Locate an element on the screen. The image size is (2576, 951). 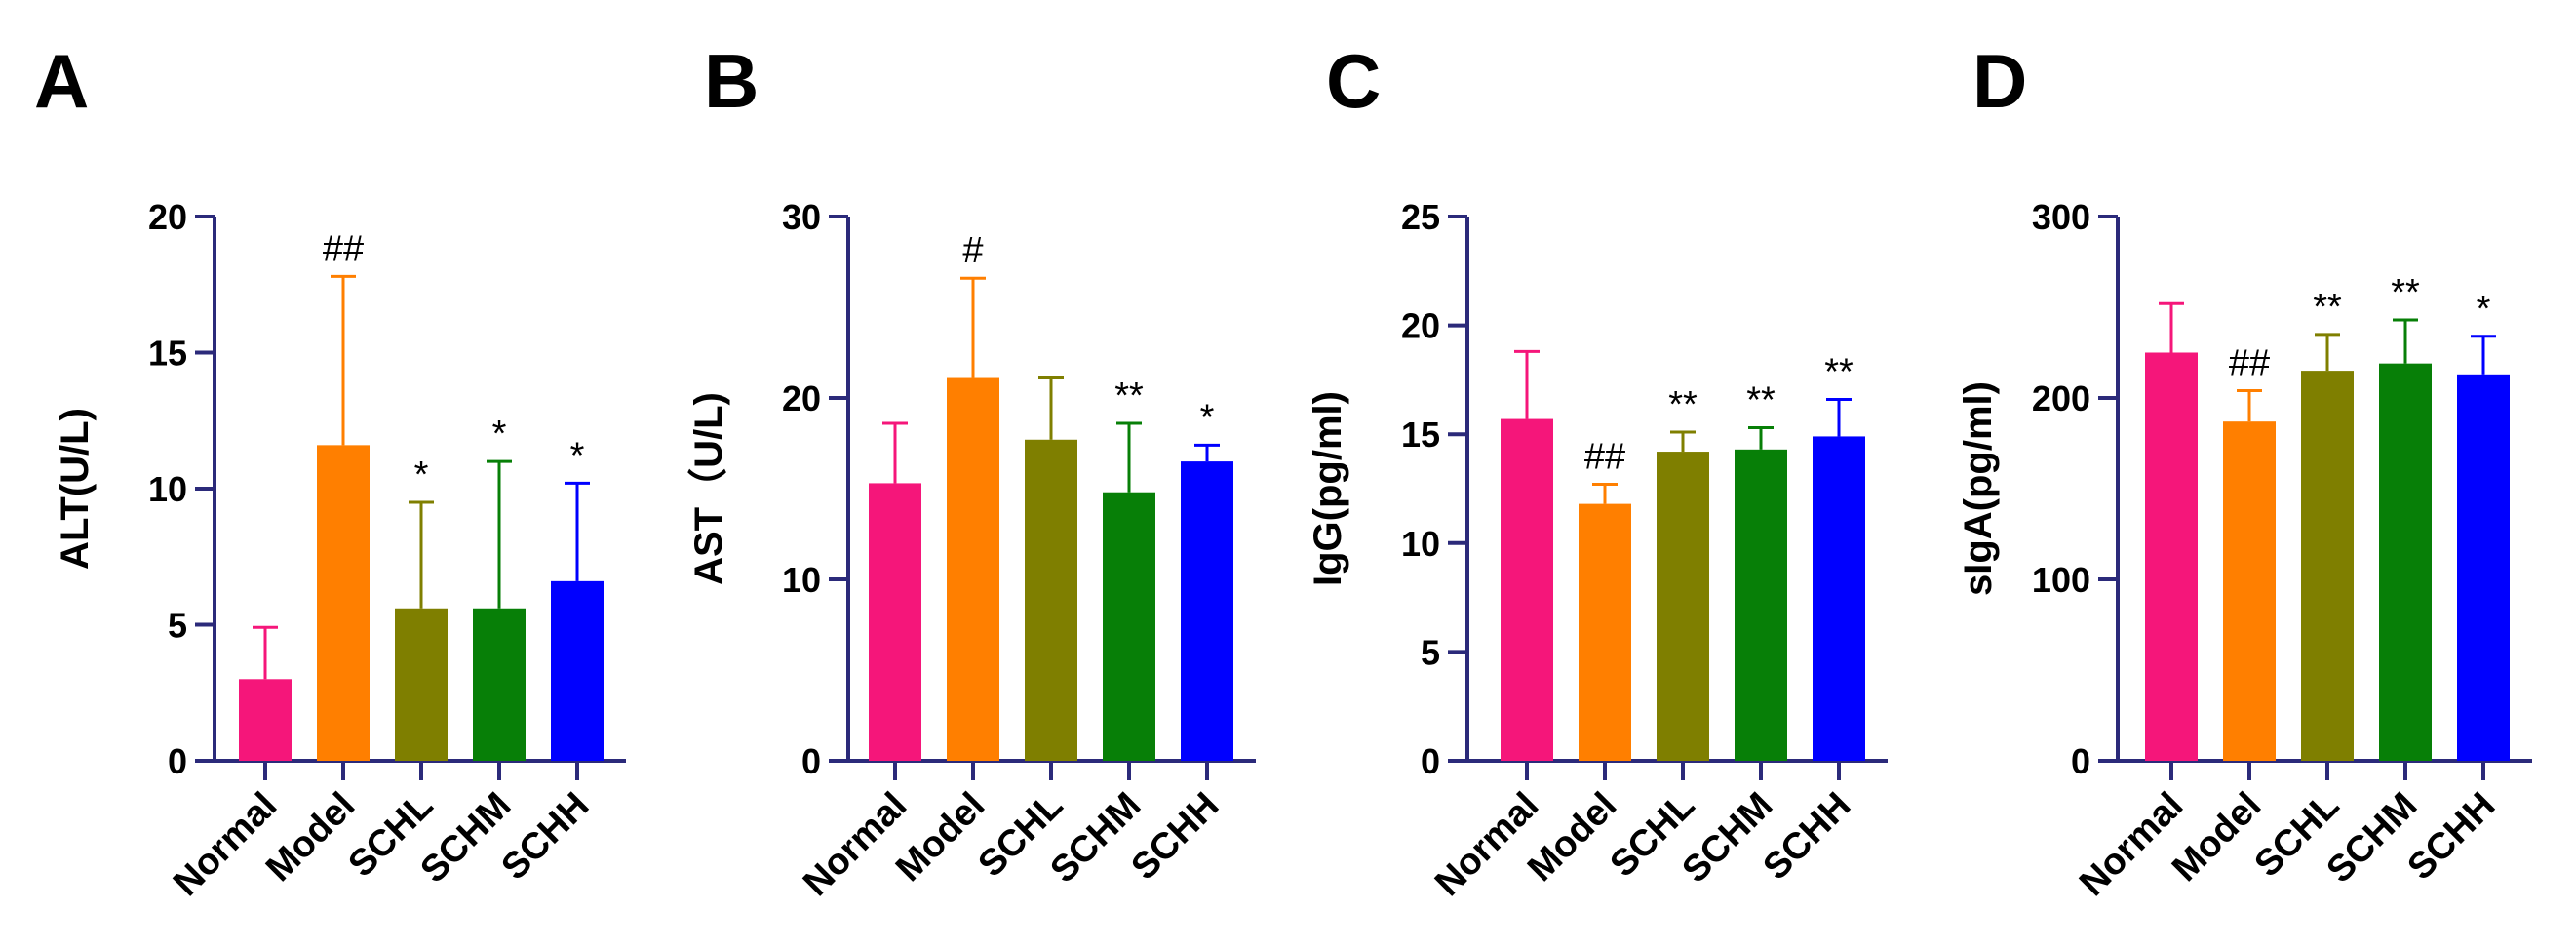
y-axis-label: IgG(pg/ml) is located at coordinates (1328, 489).